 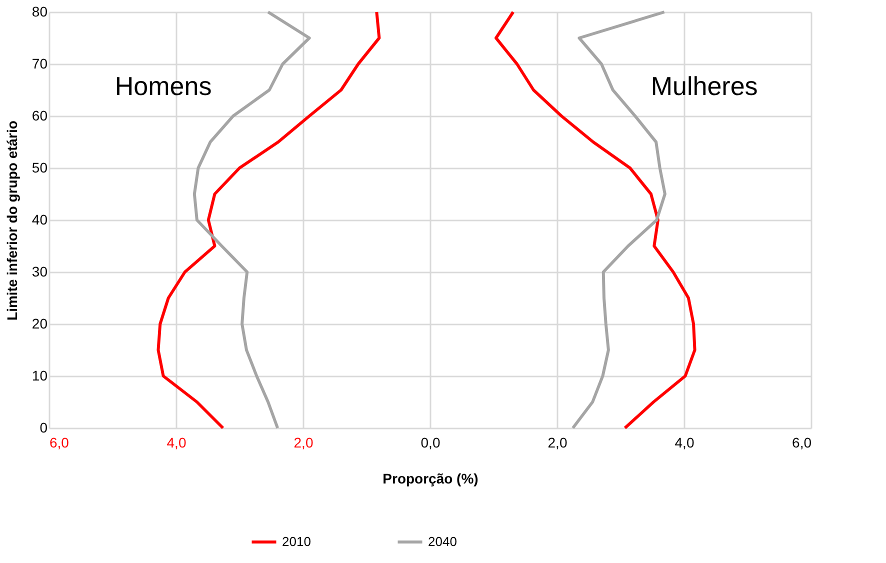 What do you see at coordinates (430, 478) in the screenshot?
I see `x-axis-title: Proporção (%)` at bounding box center [430, 478].